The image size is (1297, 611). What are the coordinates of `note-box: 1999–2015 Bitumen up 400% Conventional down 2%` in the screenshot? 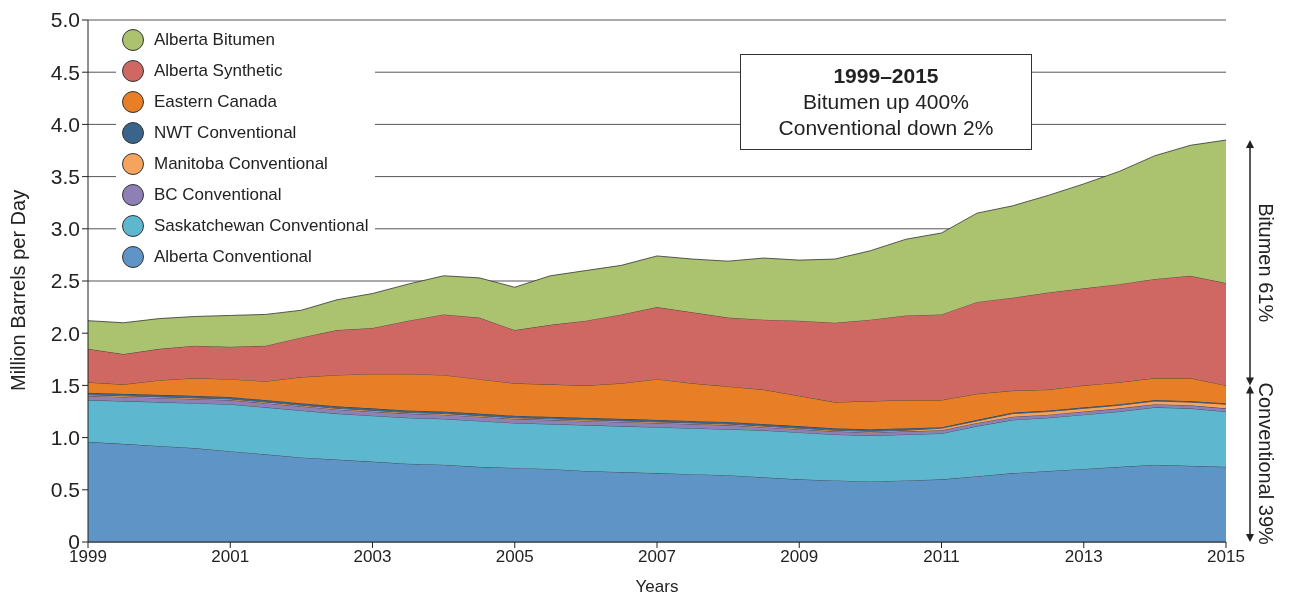 It's located at (886, 102).